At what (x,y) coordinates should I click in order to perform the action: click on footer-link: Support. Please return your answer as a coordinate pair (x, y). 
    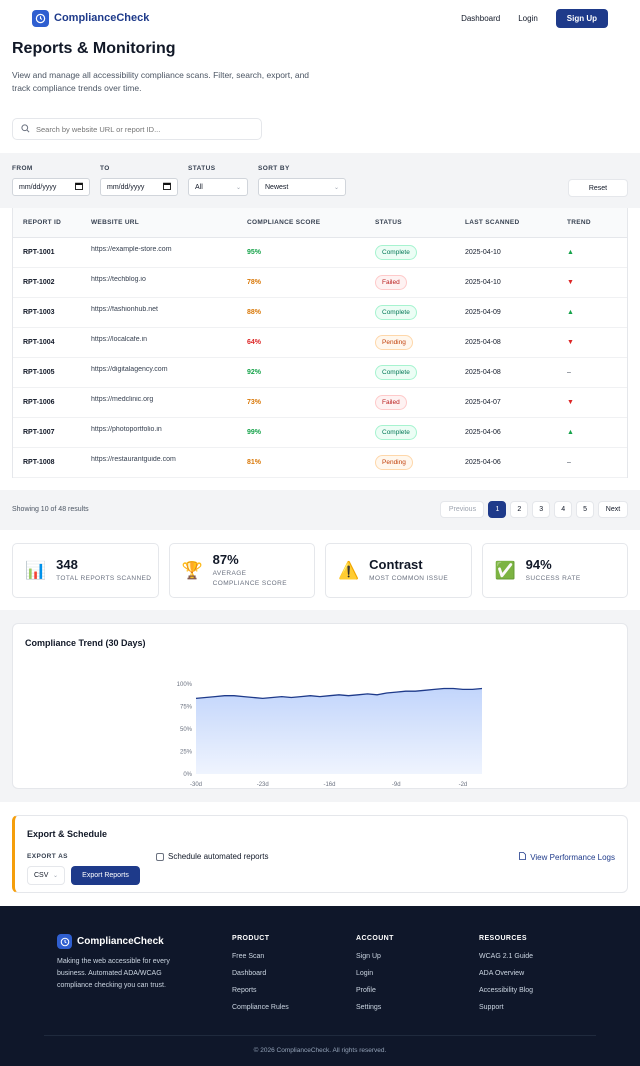
    Looking at the image, I should click on (491, 1007).